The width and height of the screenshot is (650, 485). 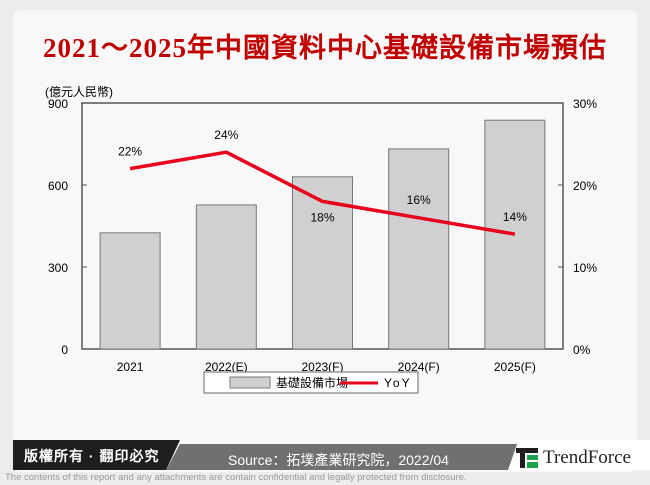 What do you see at coordinates (527, 458) in the screenshot?
I see `trendforce-logo-icon` at bounding box center [527, 458].